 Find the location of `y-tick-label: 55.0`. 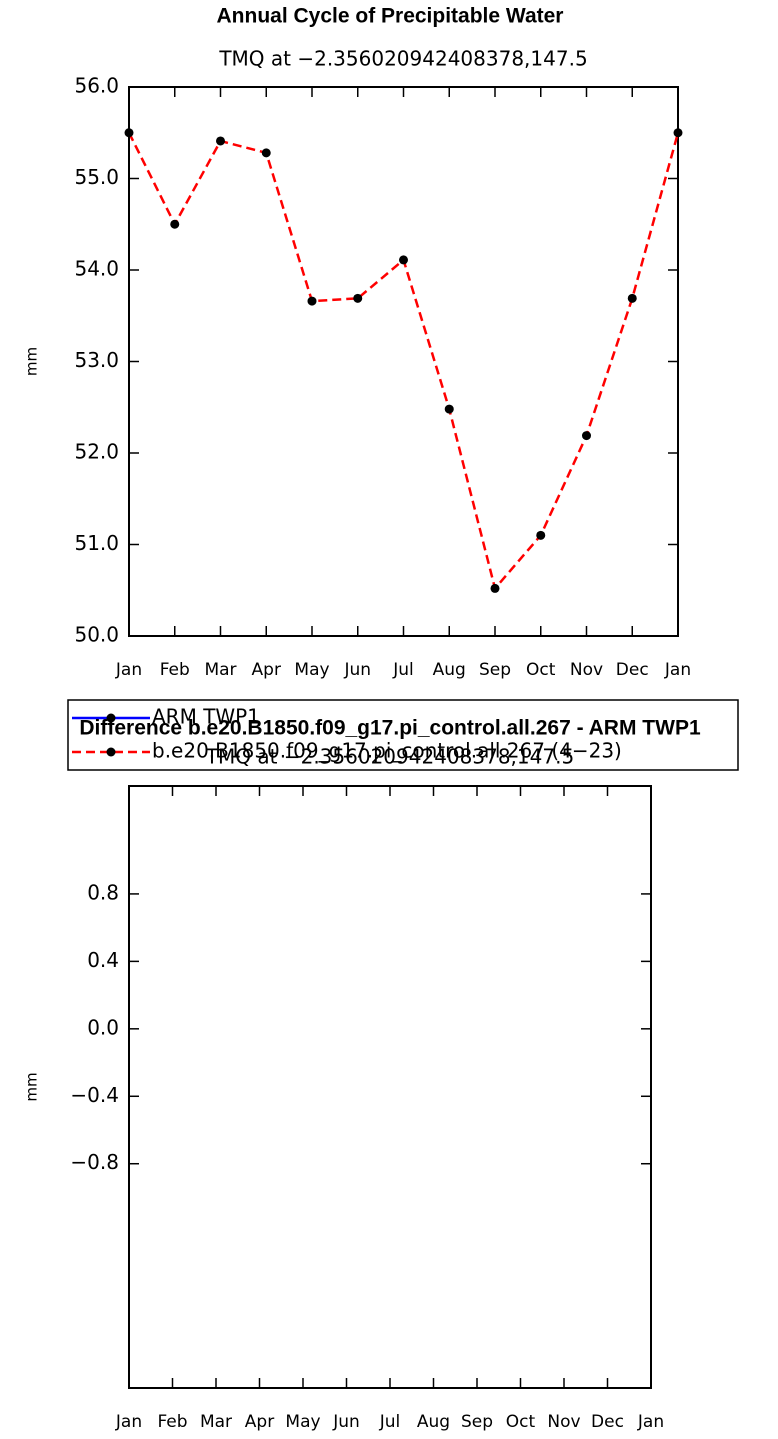

y-tick-label: 55.0 is located at coordinates (96, 177).